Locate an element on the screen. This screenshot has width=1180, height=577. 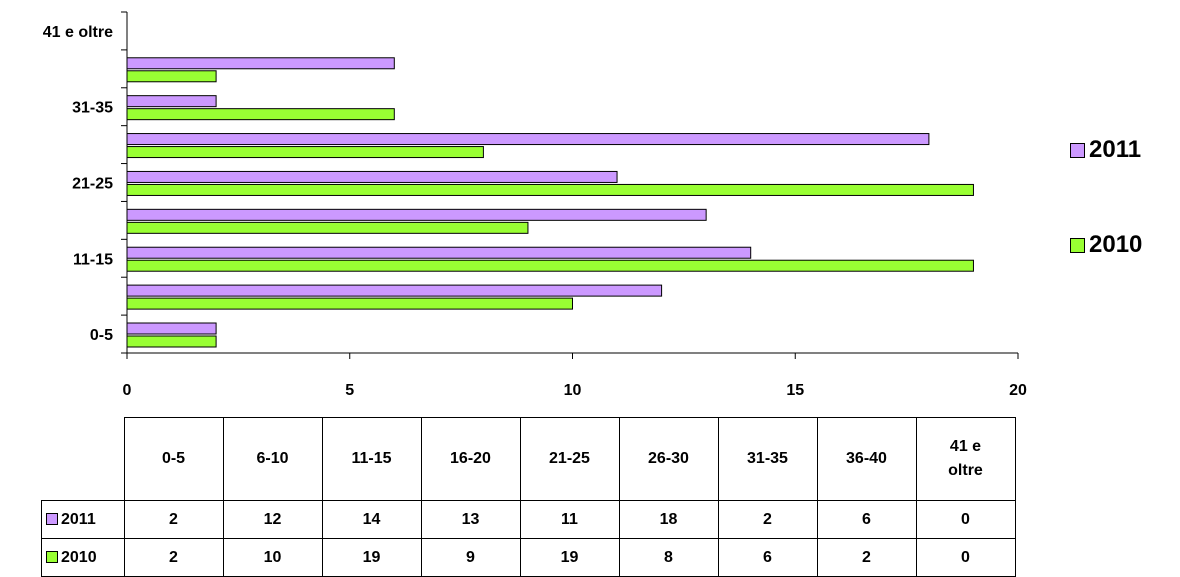
table-cell: 10 is located at coordinates (272, 557).